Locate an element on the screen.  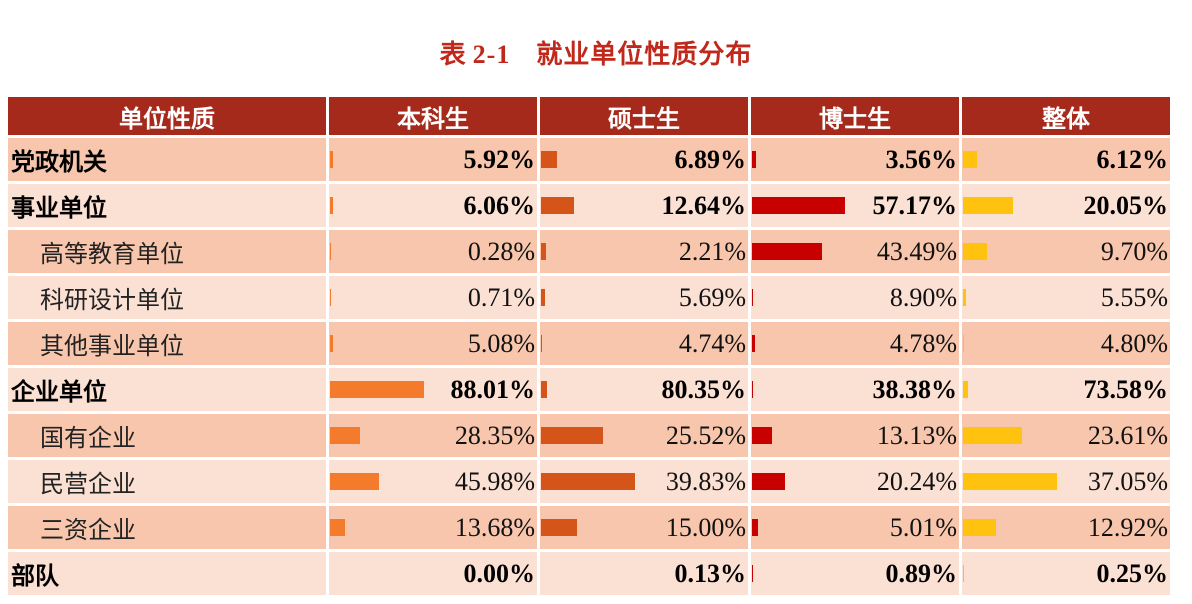
percentage-value: 3.56% is located at coordinates (921, 159).